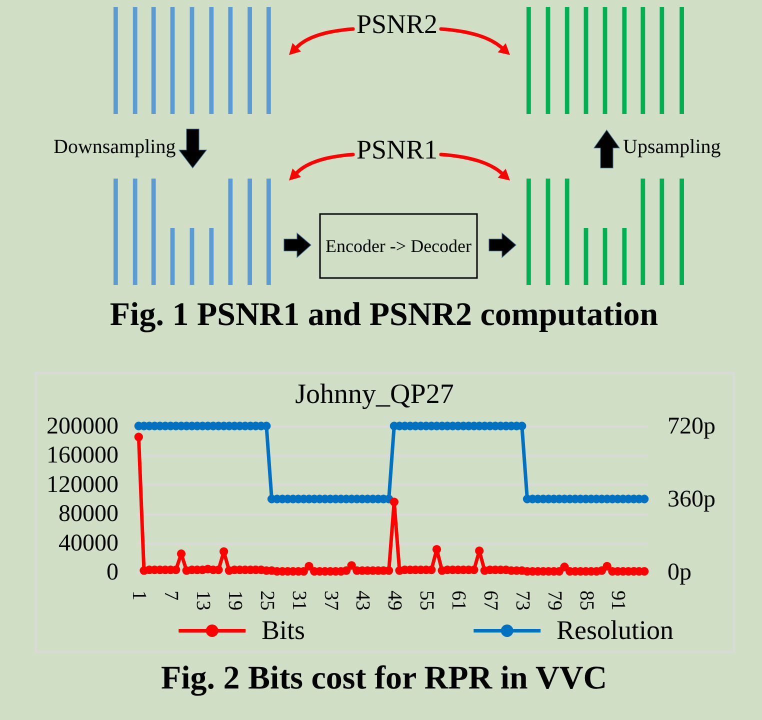  Describe the element at coordinates (384, 678) in the screenshot. I see `caption: Fig. 2 Bits cost for RPR in VVC` at that location.